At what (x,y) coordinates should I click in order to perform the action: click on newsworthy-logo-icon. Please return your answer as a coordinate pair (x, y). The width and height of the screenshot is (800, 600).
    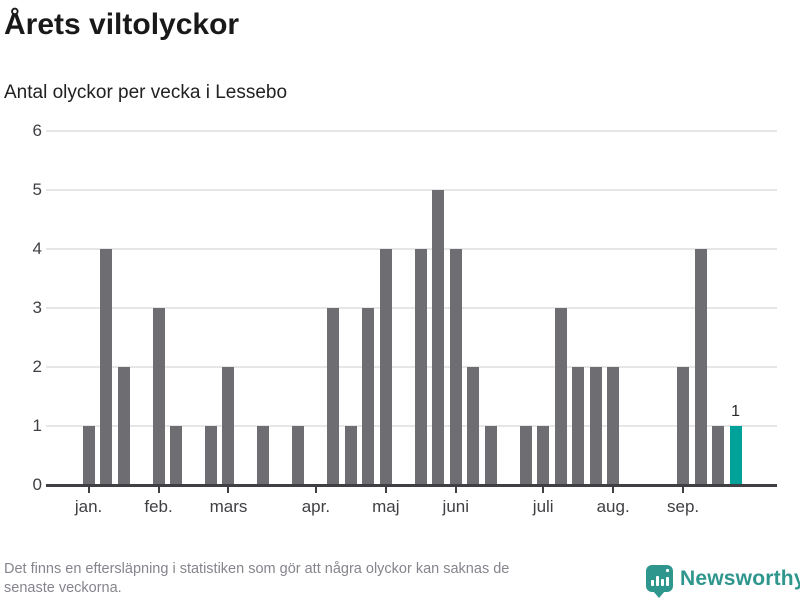
    Looking at the image, I should click on (659, 578).